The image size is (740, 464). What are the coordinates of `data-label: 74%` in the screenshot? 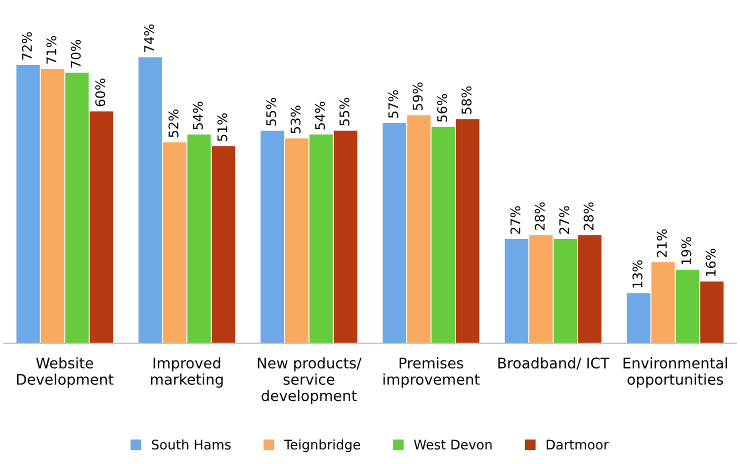 It's located at (149, 38).